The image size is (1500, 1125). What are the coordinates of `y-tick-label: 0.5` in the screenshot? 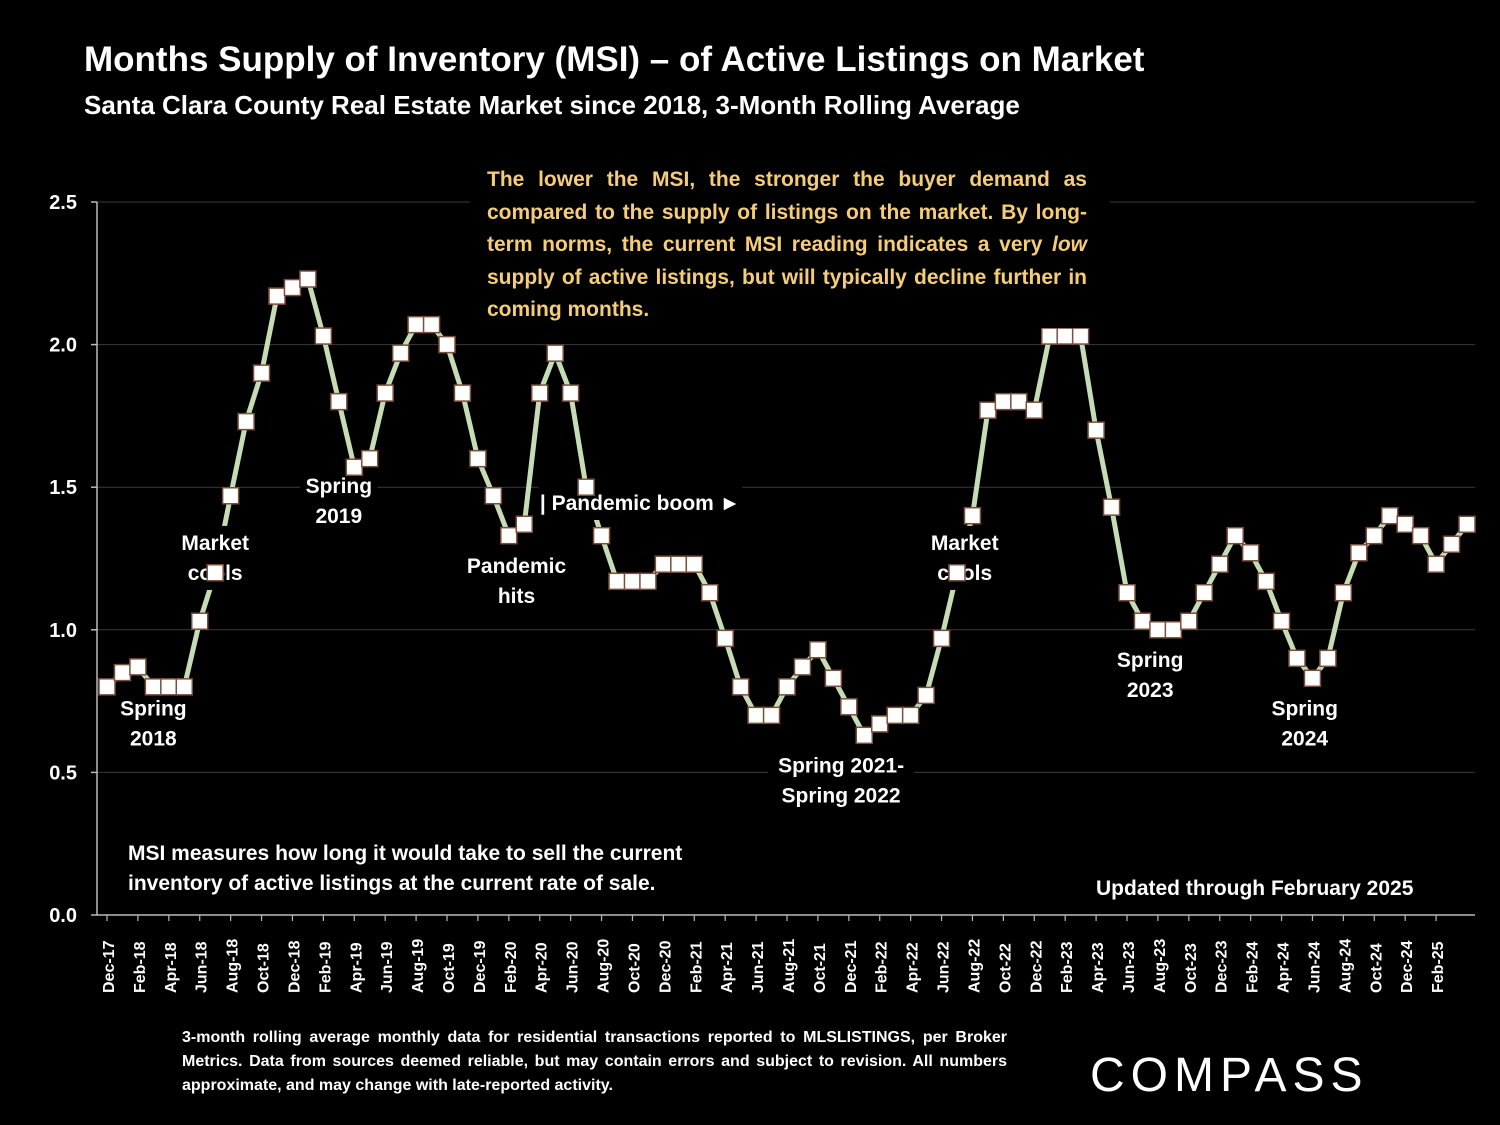 It's located at (63, 773).